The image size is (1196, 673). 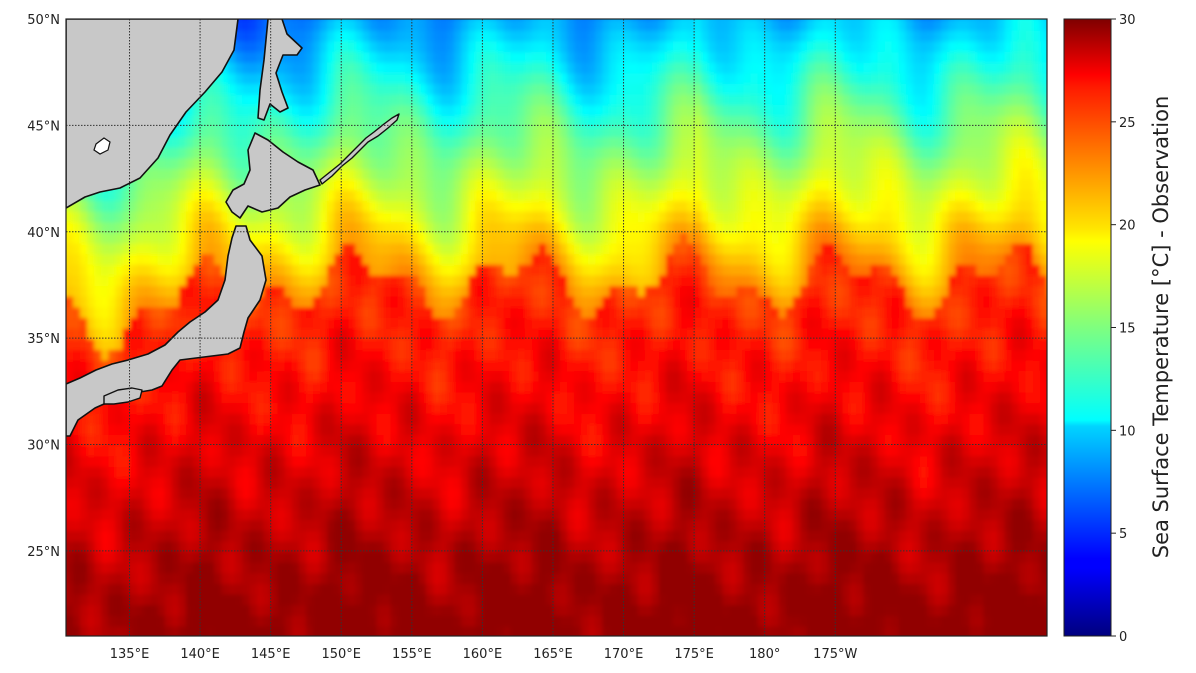 What do you see at coordinates (43, 446) in the screenshot?
I see `lat-tick-label: 30°N` at bounding box center [43, 446].